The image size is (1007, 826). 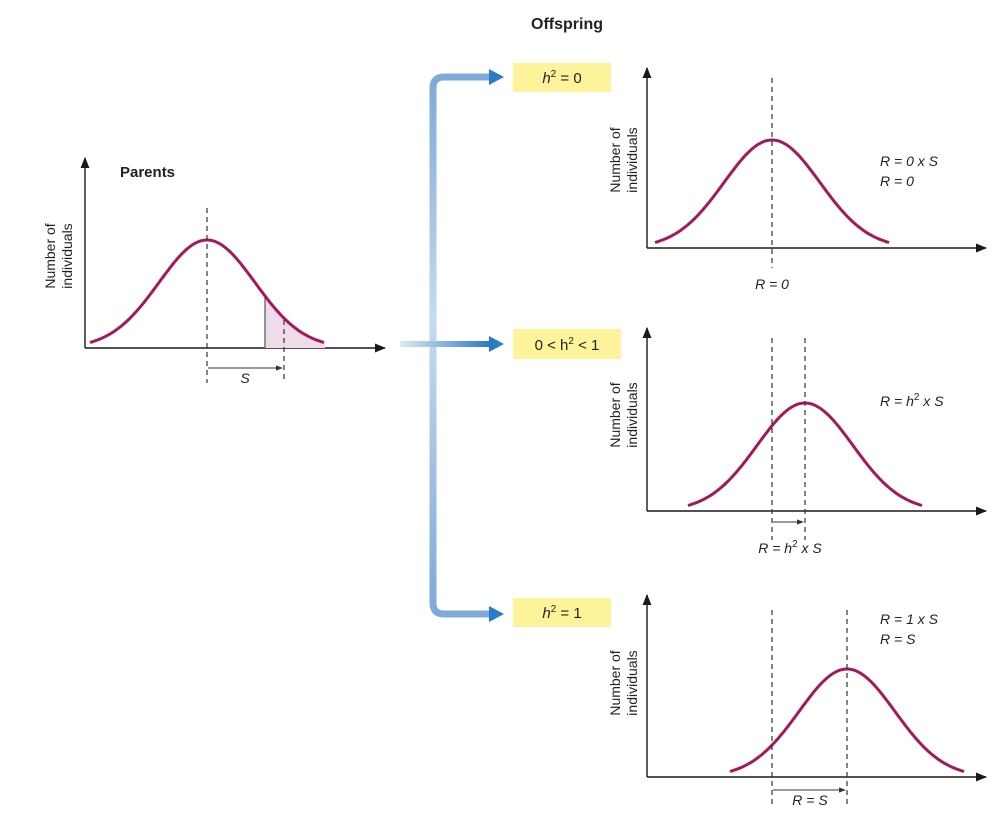 What do you see at coordinates (445, 344) in the screenshot?
I see `branch-arrow-middle-shaft` at bounding box center [445, 344].